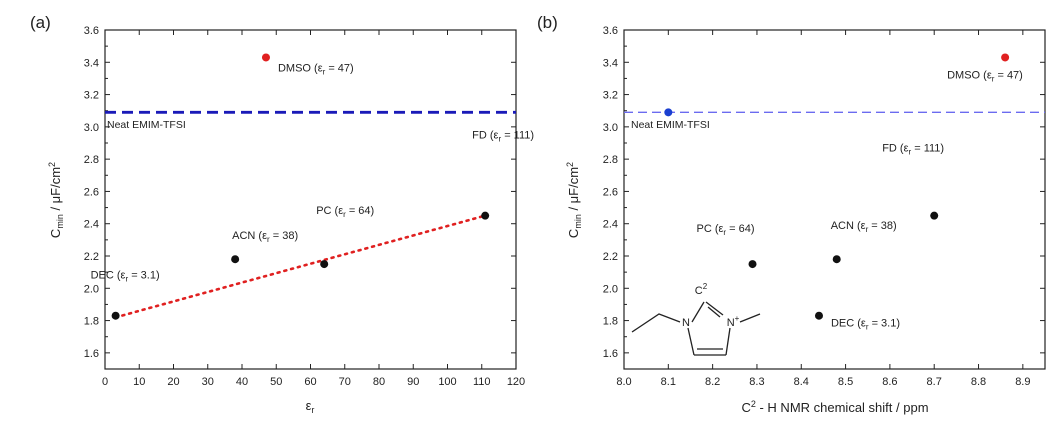 The image size is (1064, 430). Describe the element at coordinates (623, 382) in the screenshot. I see `x-tick-label: 8.0` at that location.